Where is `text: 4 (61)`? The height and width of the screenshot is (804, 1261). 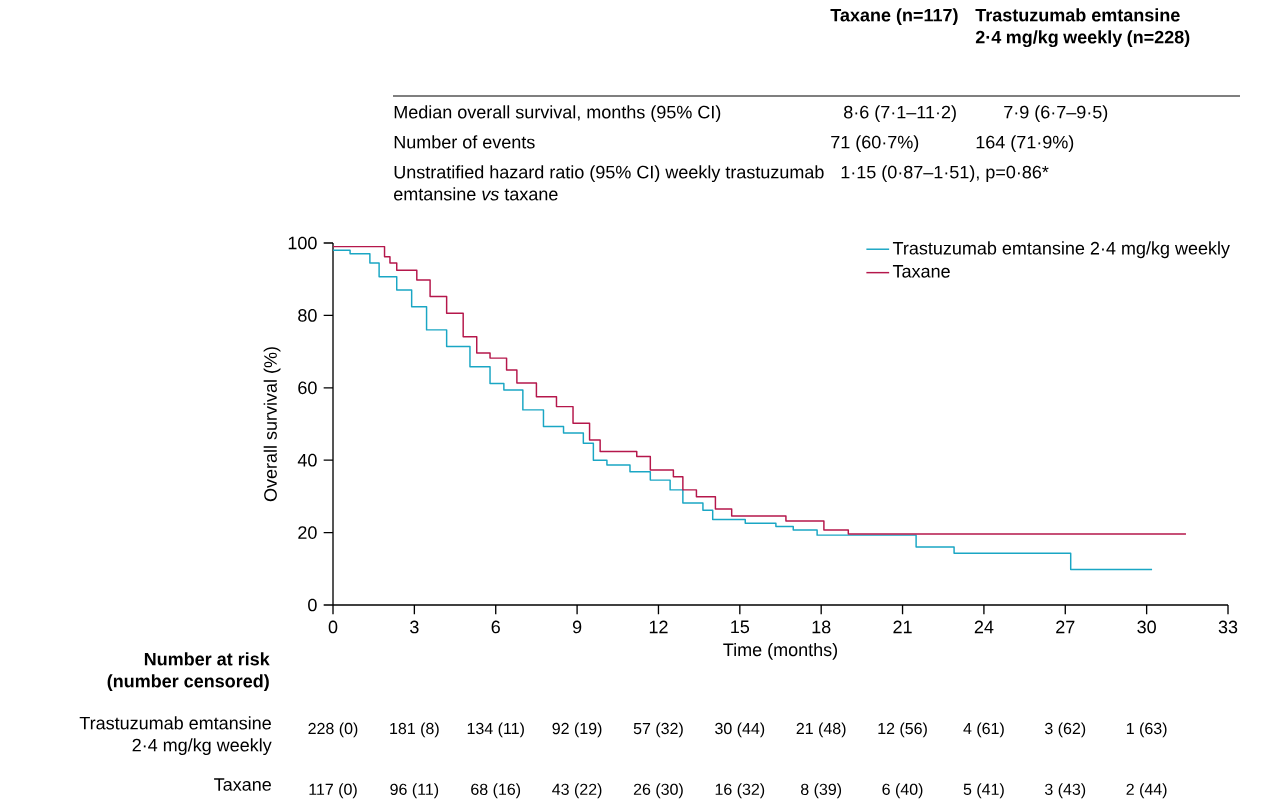 text: 4 (61) is located at coordinates (983, 730).